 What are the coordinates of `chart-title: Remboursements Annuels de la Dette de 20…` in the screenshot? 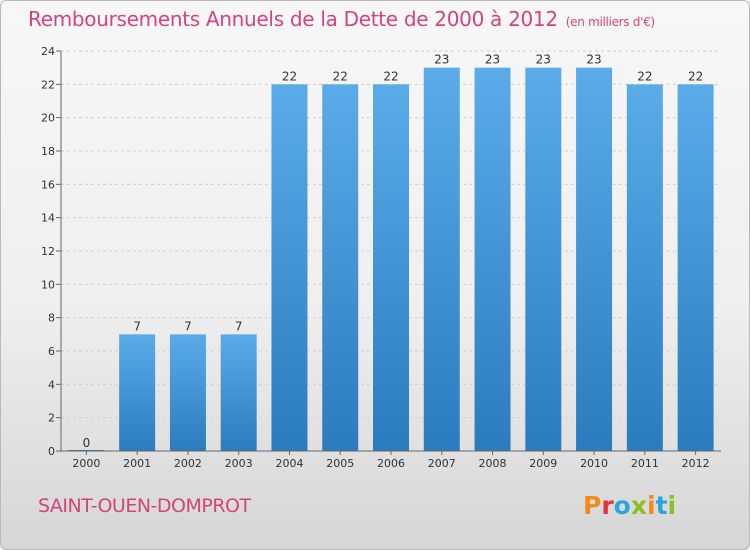 It's located at (341, 19).